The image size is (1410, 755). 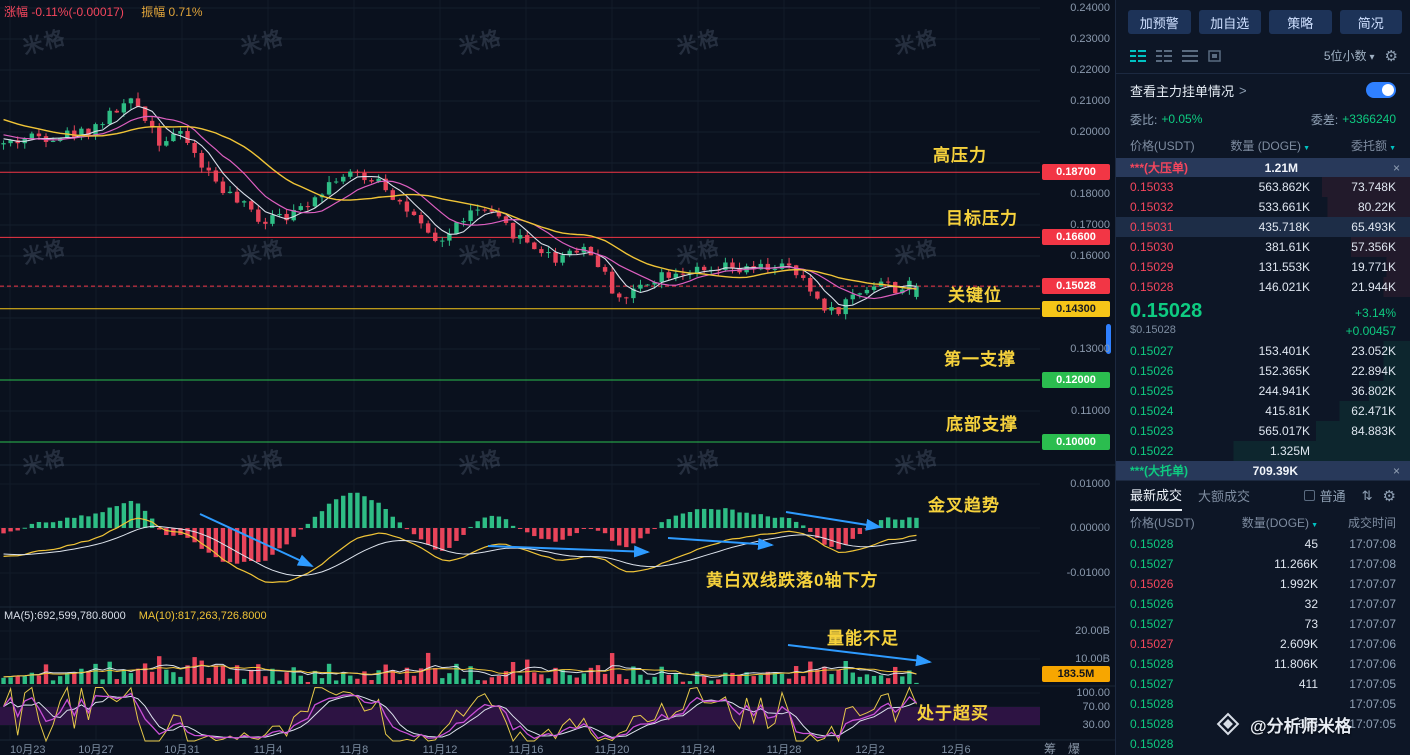 What do you see at coordinates (1391, 56) in the screenshot?
I see `orderbook-settings-icon: ⚙` at bounding box center [1391, 56].